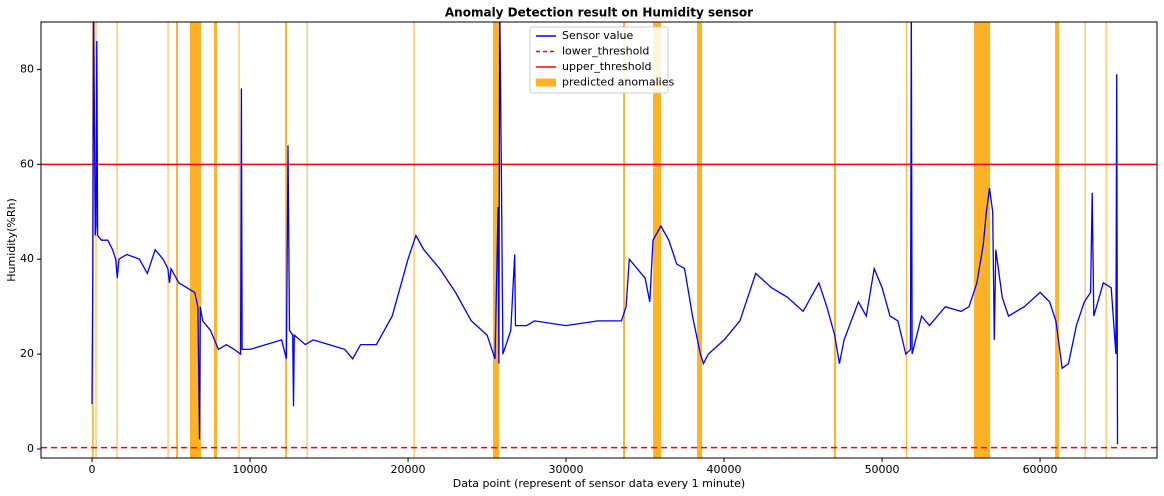  Describe the element at coordinates (250, 469) in the screenshot. I see `x-tick-label: 10000` at that location.